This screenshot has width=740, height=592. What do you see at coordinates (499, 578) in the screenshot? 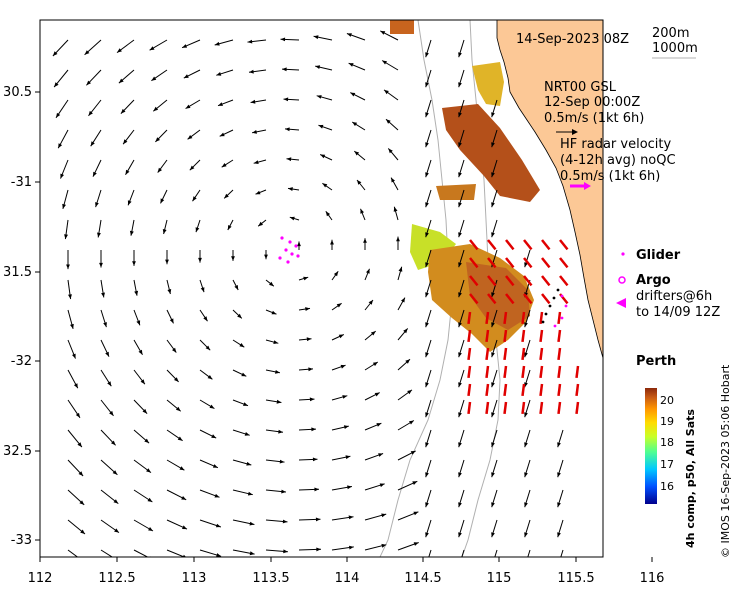
I see `x-tick-label: 115` at bounding box center [499, 578].